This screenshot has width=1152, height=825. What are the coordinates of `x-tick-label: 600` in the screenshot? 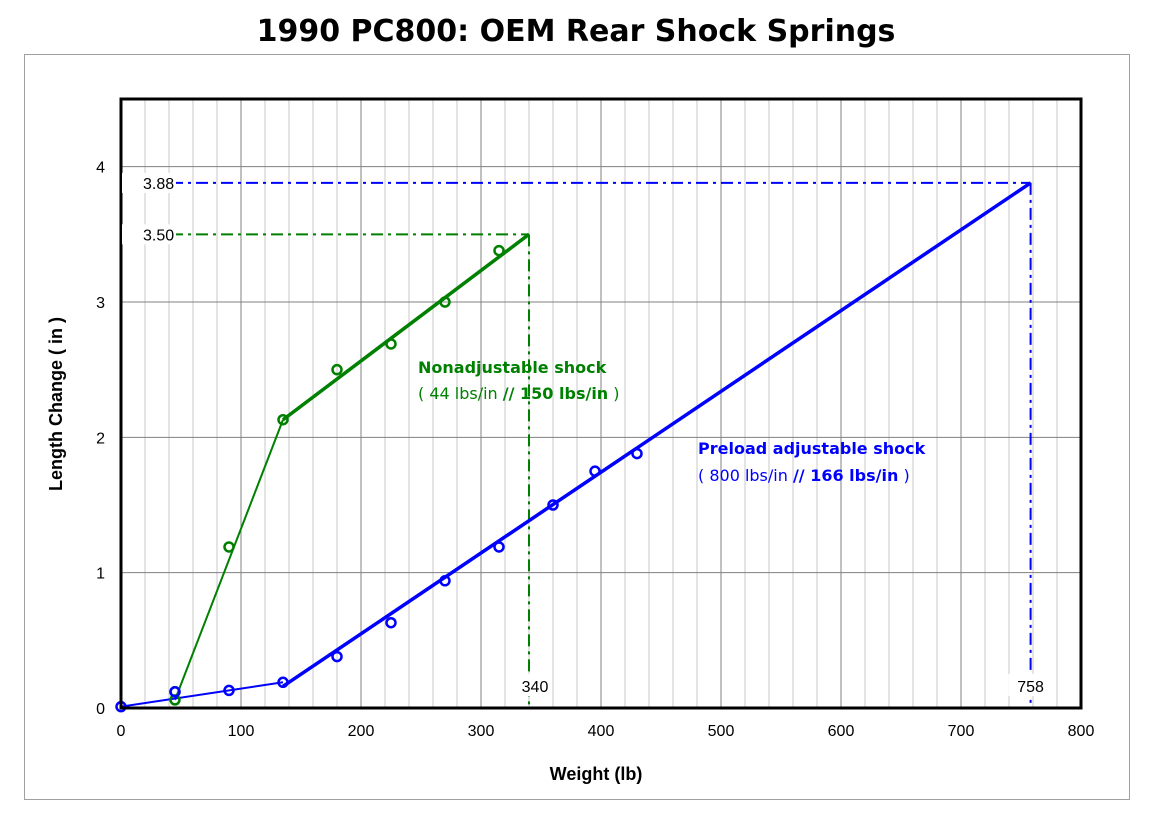 It's located at (841, 731).